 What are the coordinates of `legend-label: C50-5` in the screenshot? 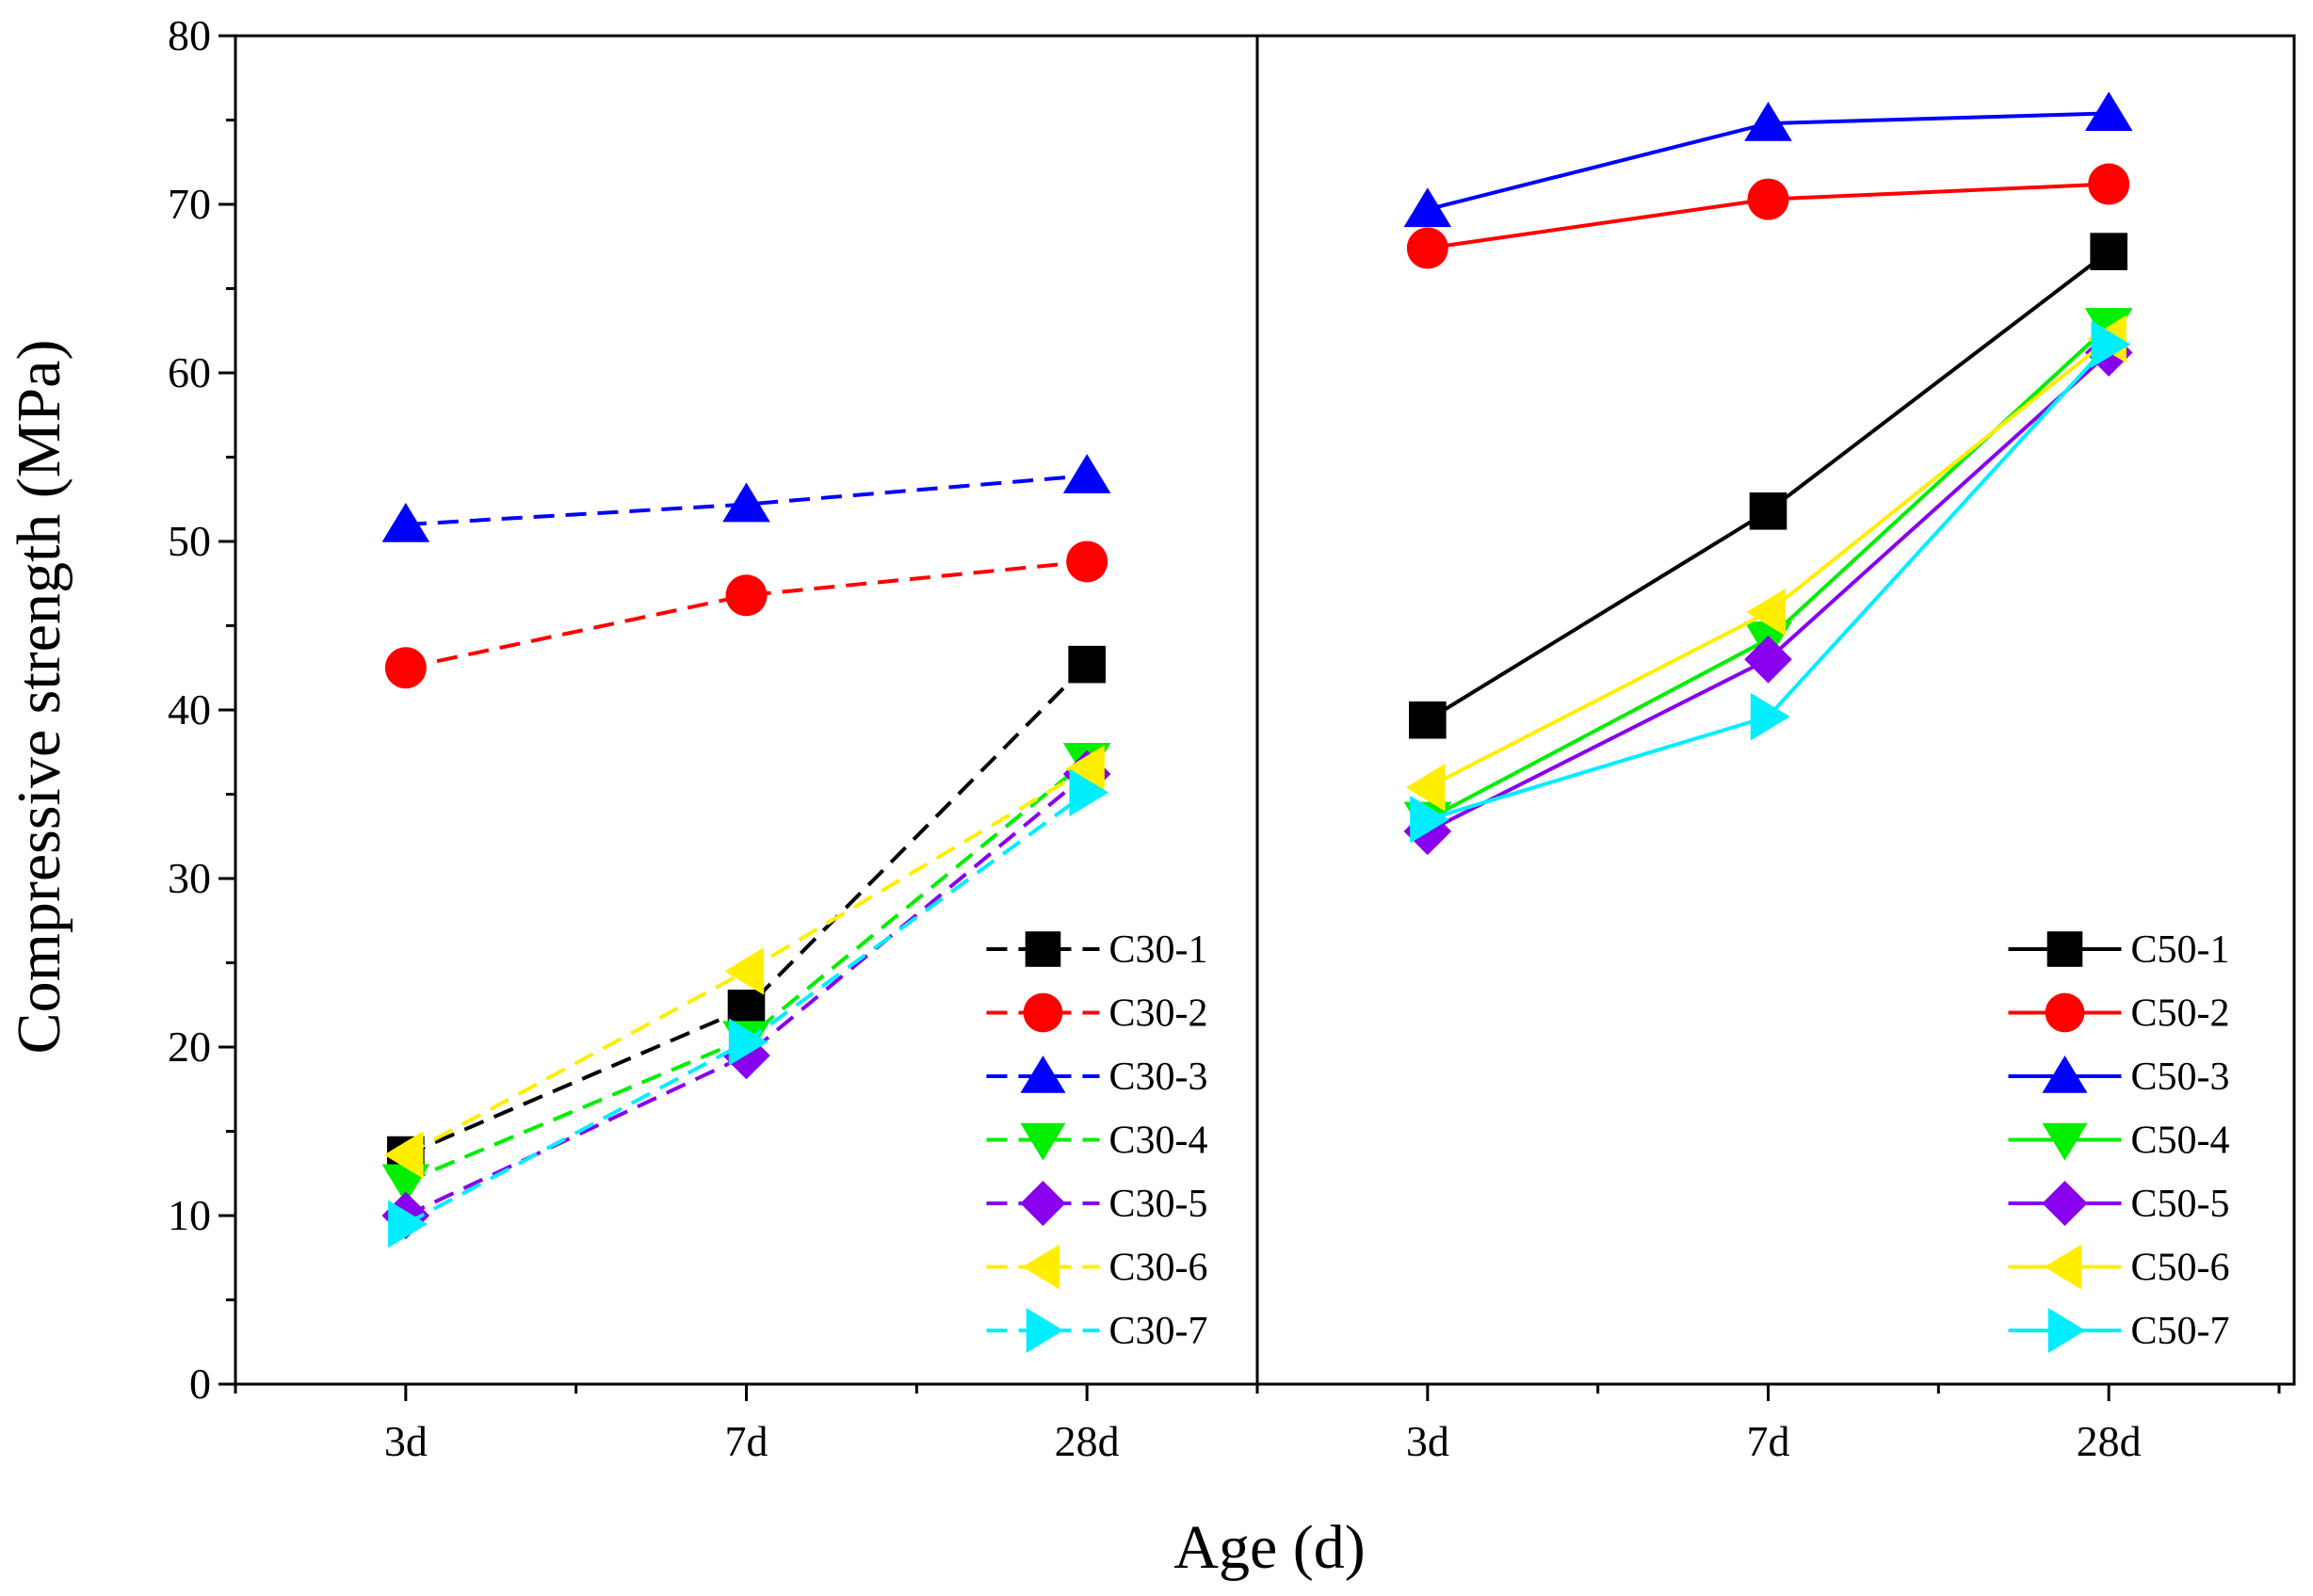 It's located at (2179, 1204).